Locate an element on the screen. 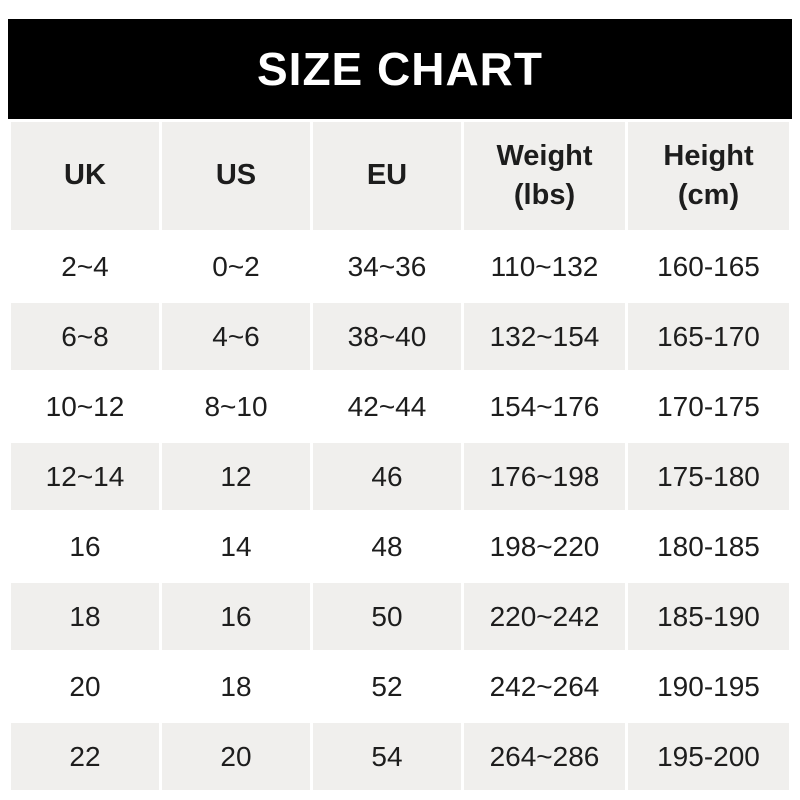  column-header-weight: Weight (lbs) is located at coordinates (544, 176).